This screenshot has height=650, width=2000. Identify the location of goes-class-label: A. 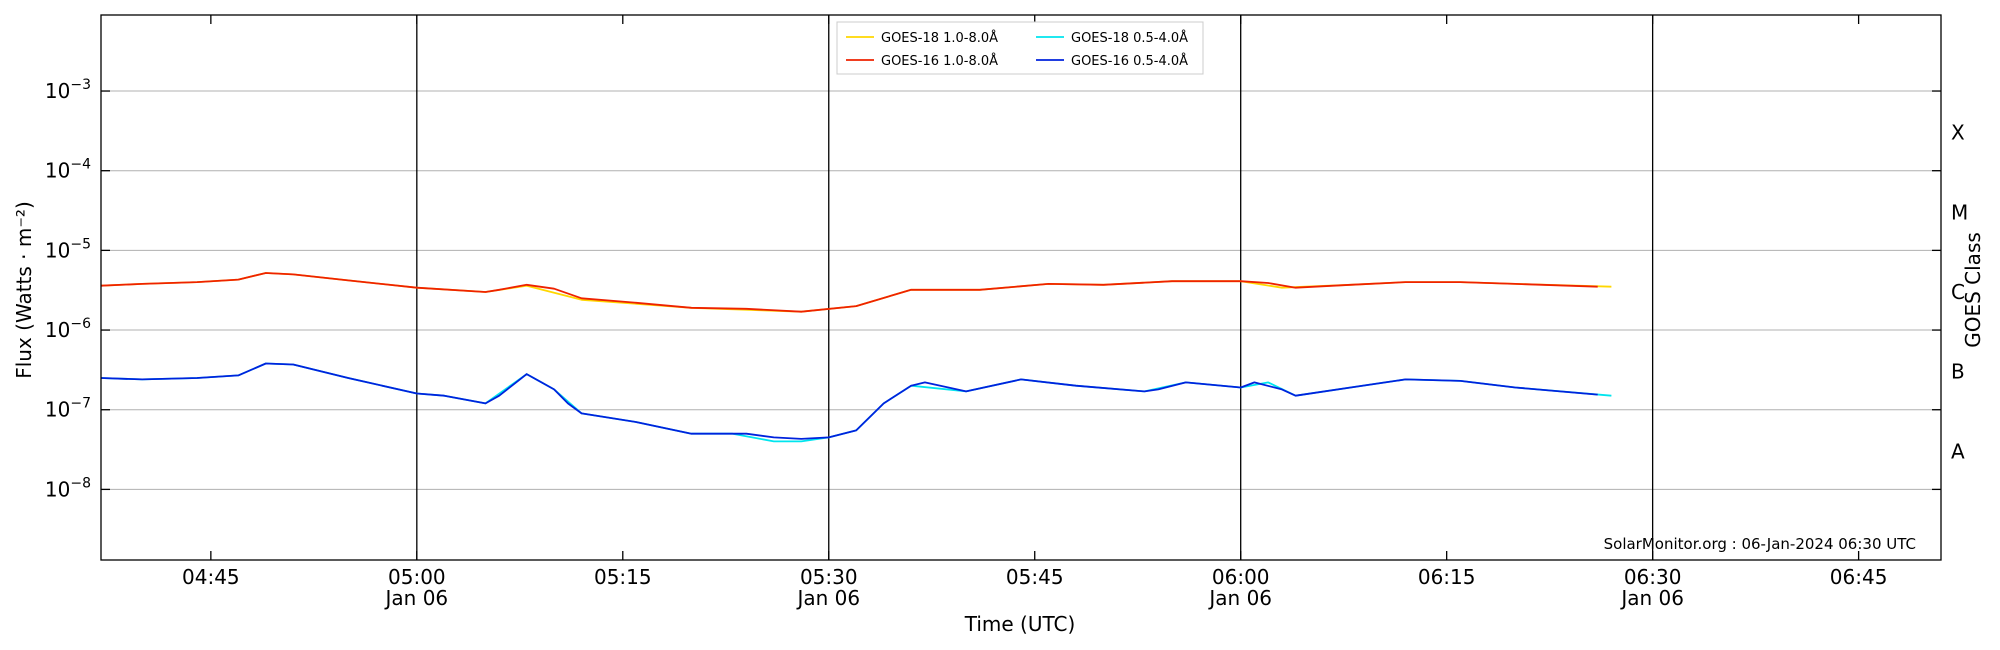
(1958, 451).